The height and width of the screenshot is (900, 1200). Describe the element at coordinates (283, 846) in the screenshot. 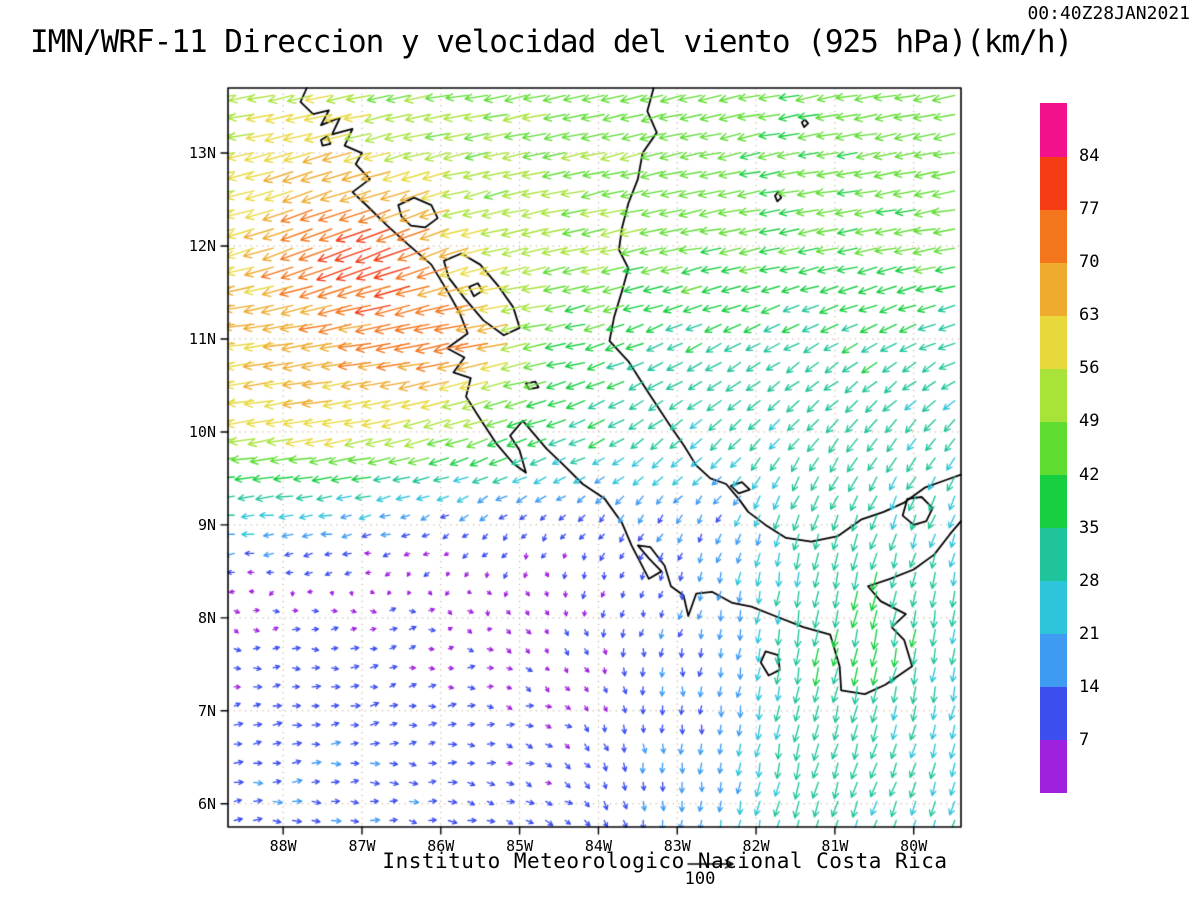

I see `x-tick-label: 88W` at that location.